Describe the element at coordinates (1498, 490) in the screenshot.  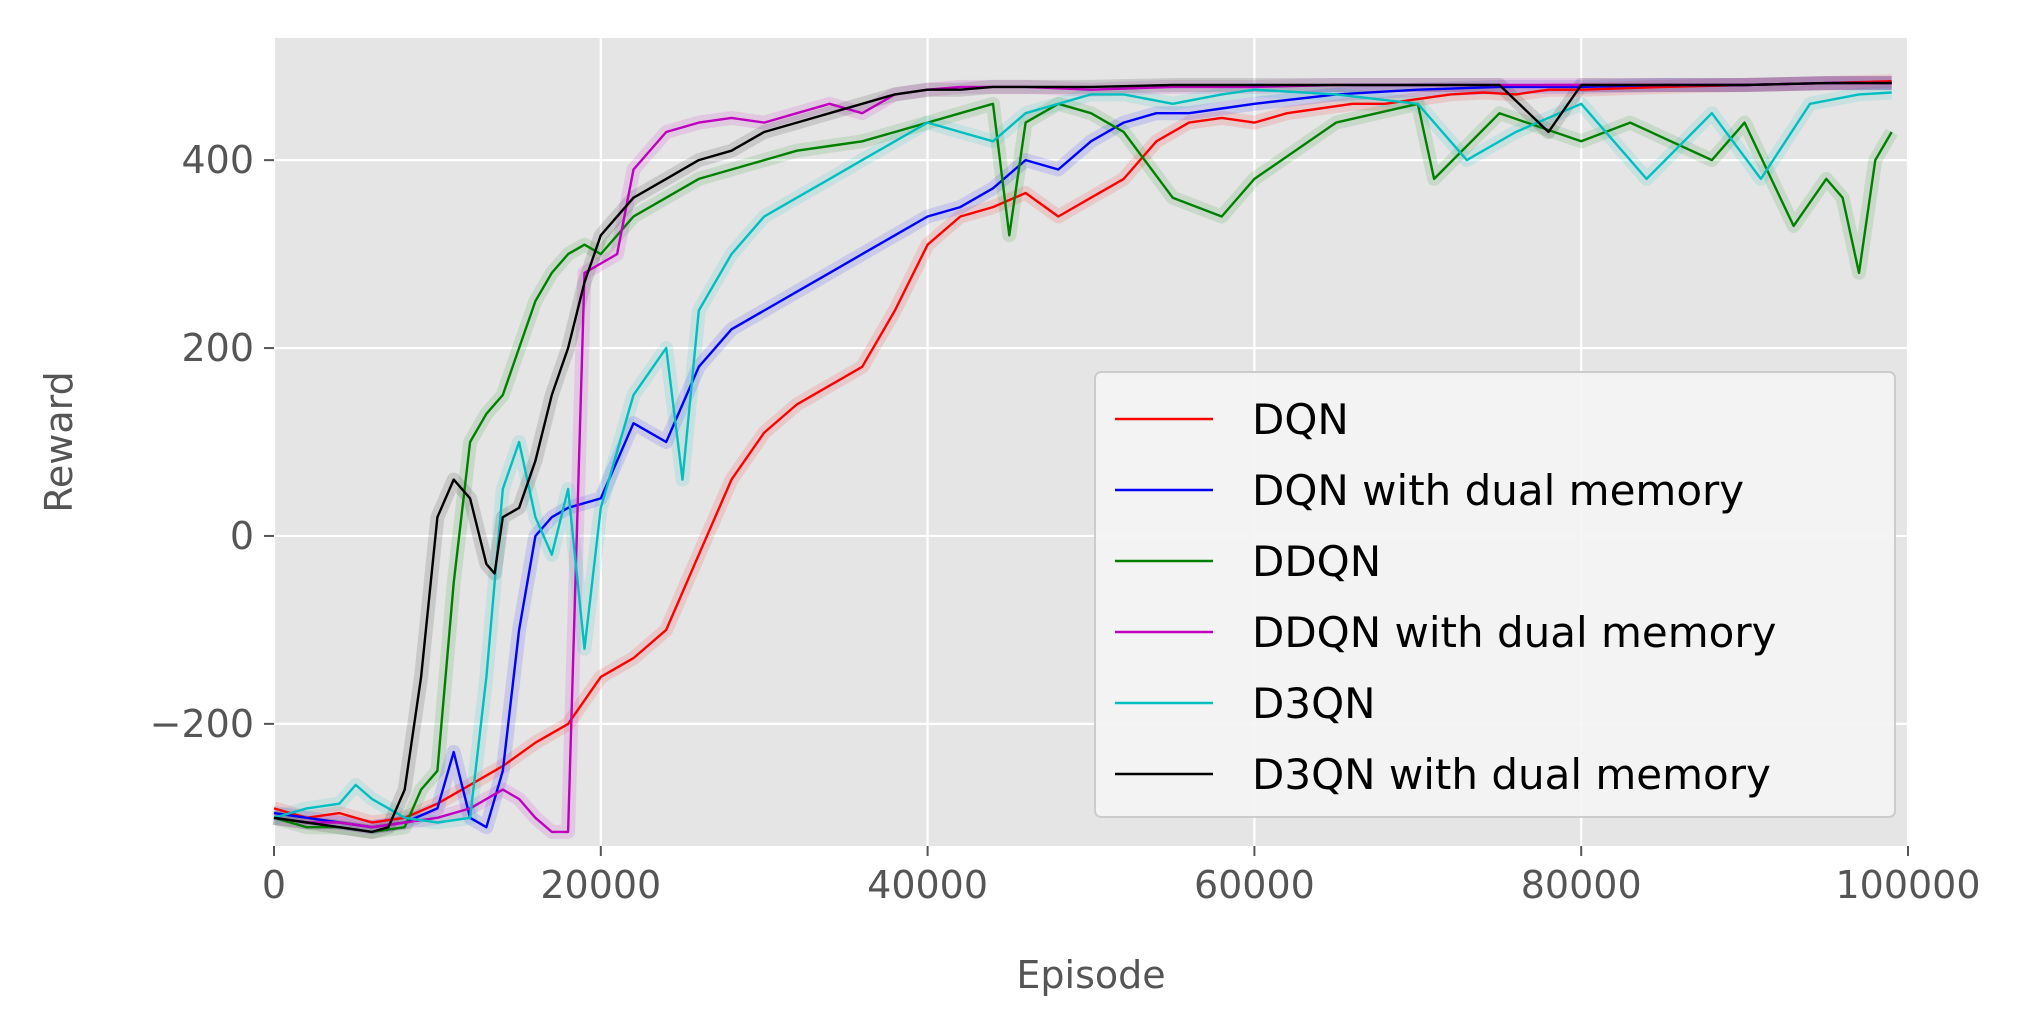
I see `legend-label: DQN with dual memory` at that location.